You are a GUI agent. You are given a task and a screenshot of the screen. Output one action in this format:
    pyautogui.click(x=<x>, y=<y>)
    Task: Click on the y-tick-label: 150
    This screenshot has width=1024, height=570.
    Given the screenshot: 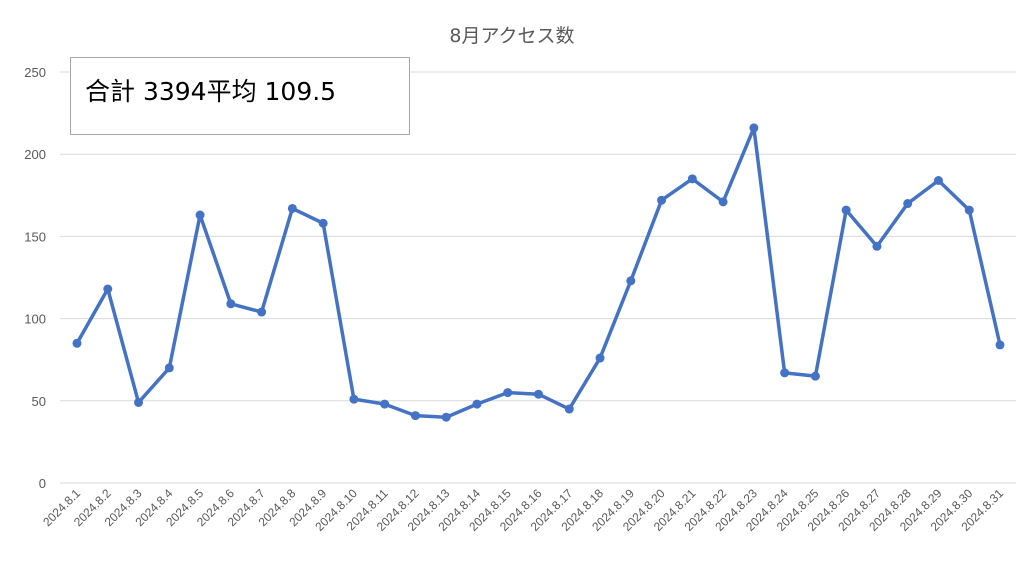 What is the action you would take?
    pyautogui.click(x=35, y=236)
    